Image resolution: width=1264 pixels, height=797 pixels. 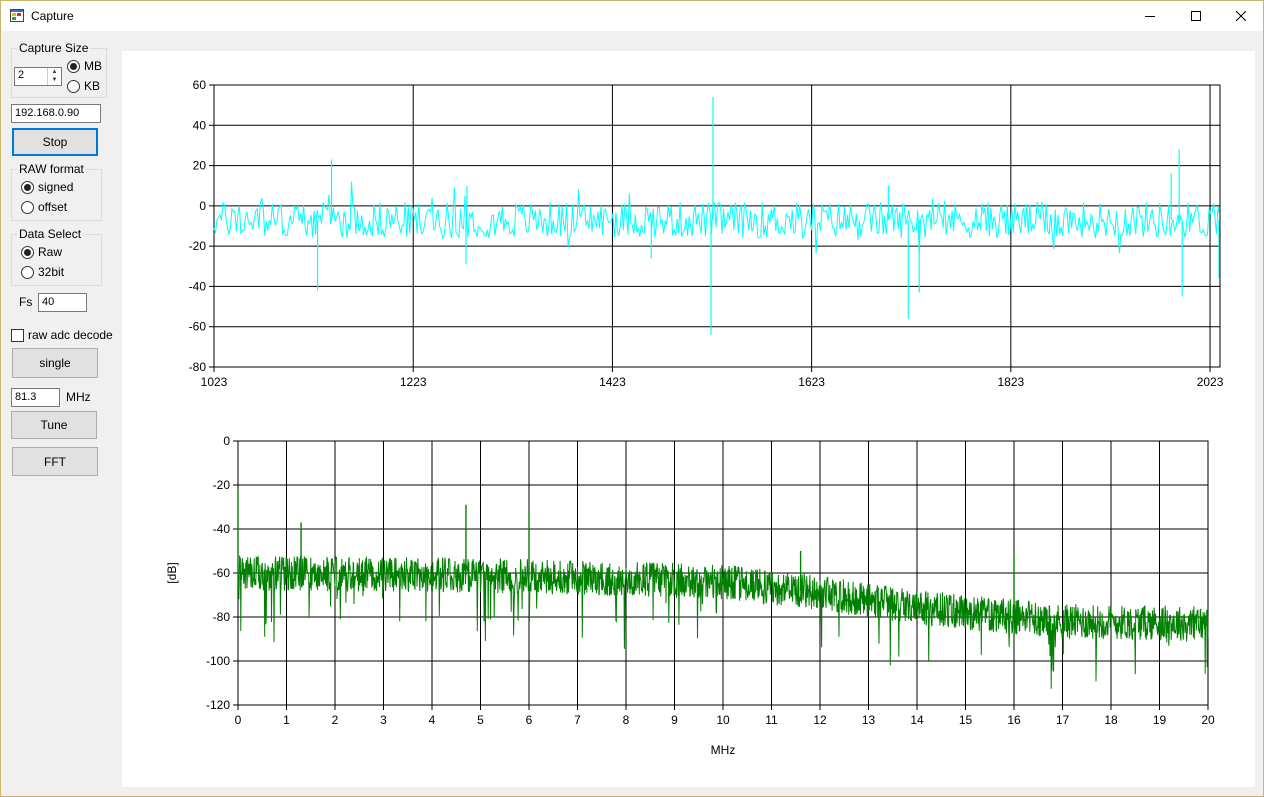 What do you see at coordinates (222, 617) in the screenshot?
I see `fft-ytick-label: -80` at bounding box center [222, 617].